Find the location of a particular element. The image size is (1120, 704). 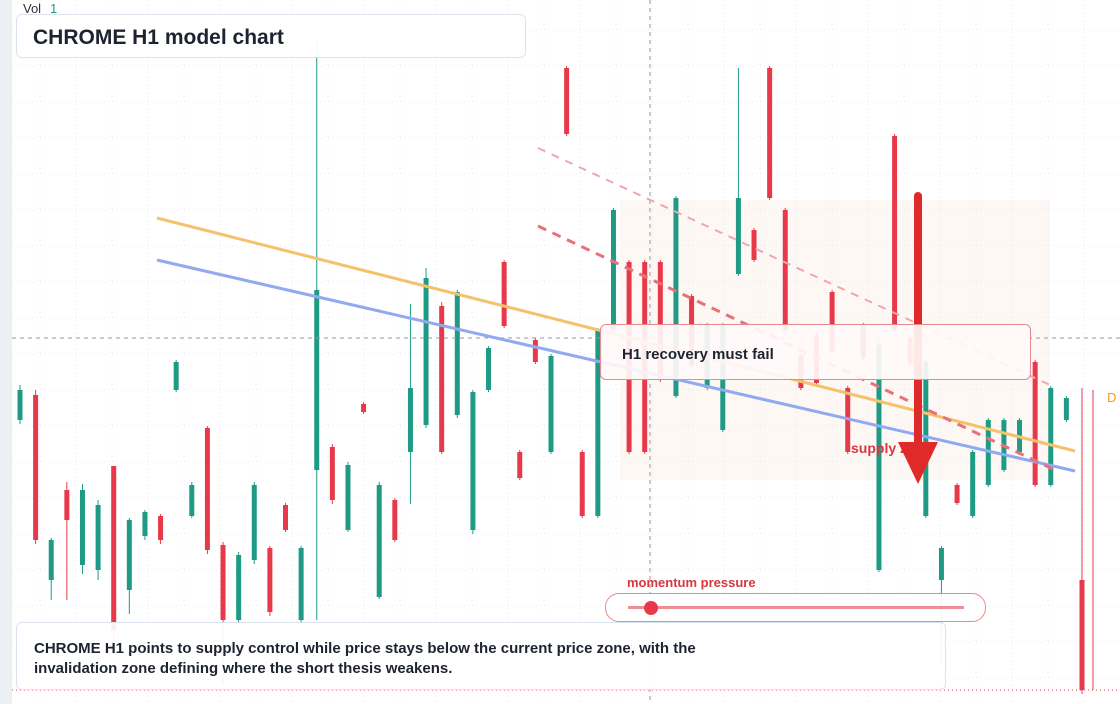

annotation-box: H1 recovery must fail is located at coordinates (815, 352).